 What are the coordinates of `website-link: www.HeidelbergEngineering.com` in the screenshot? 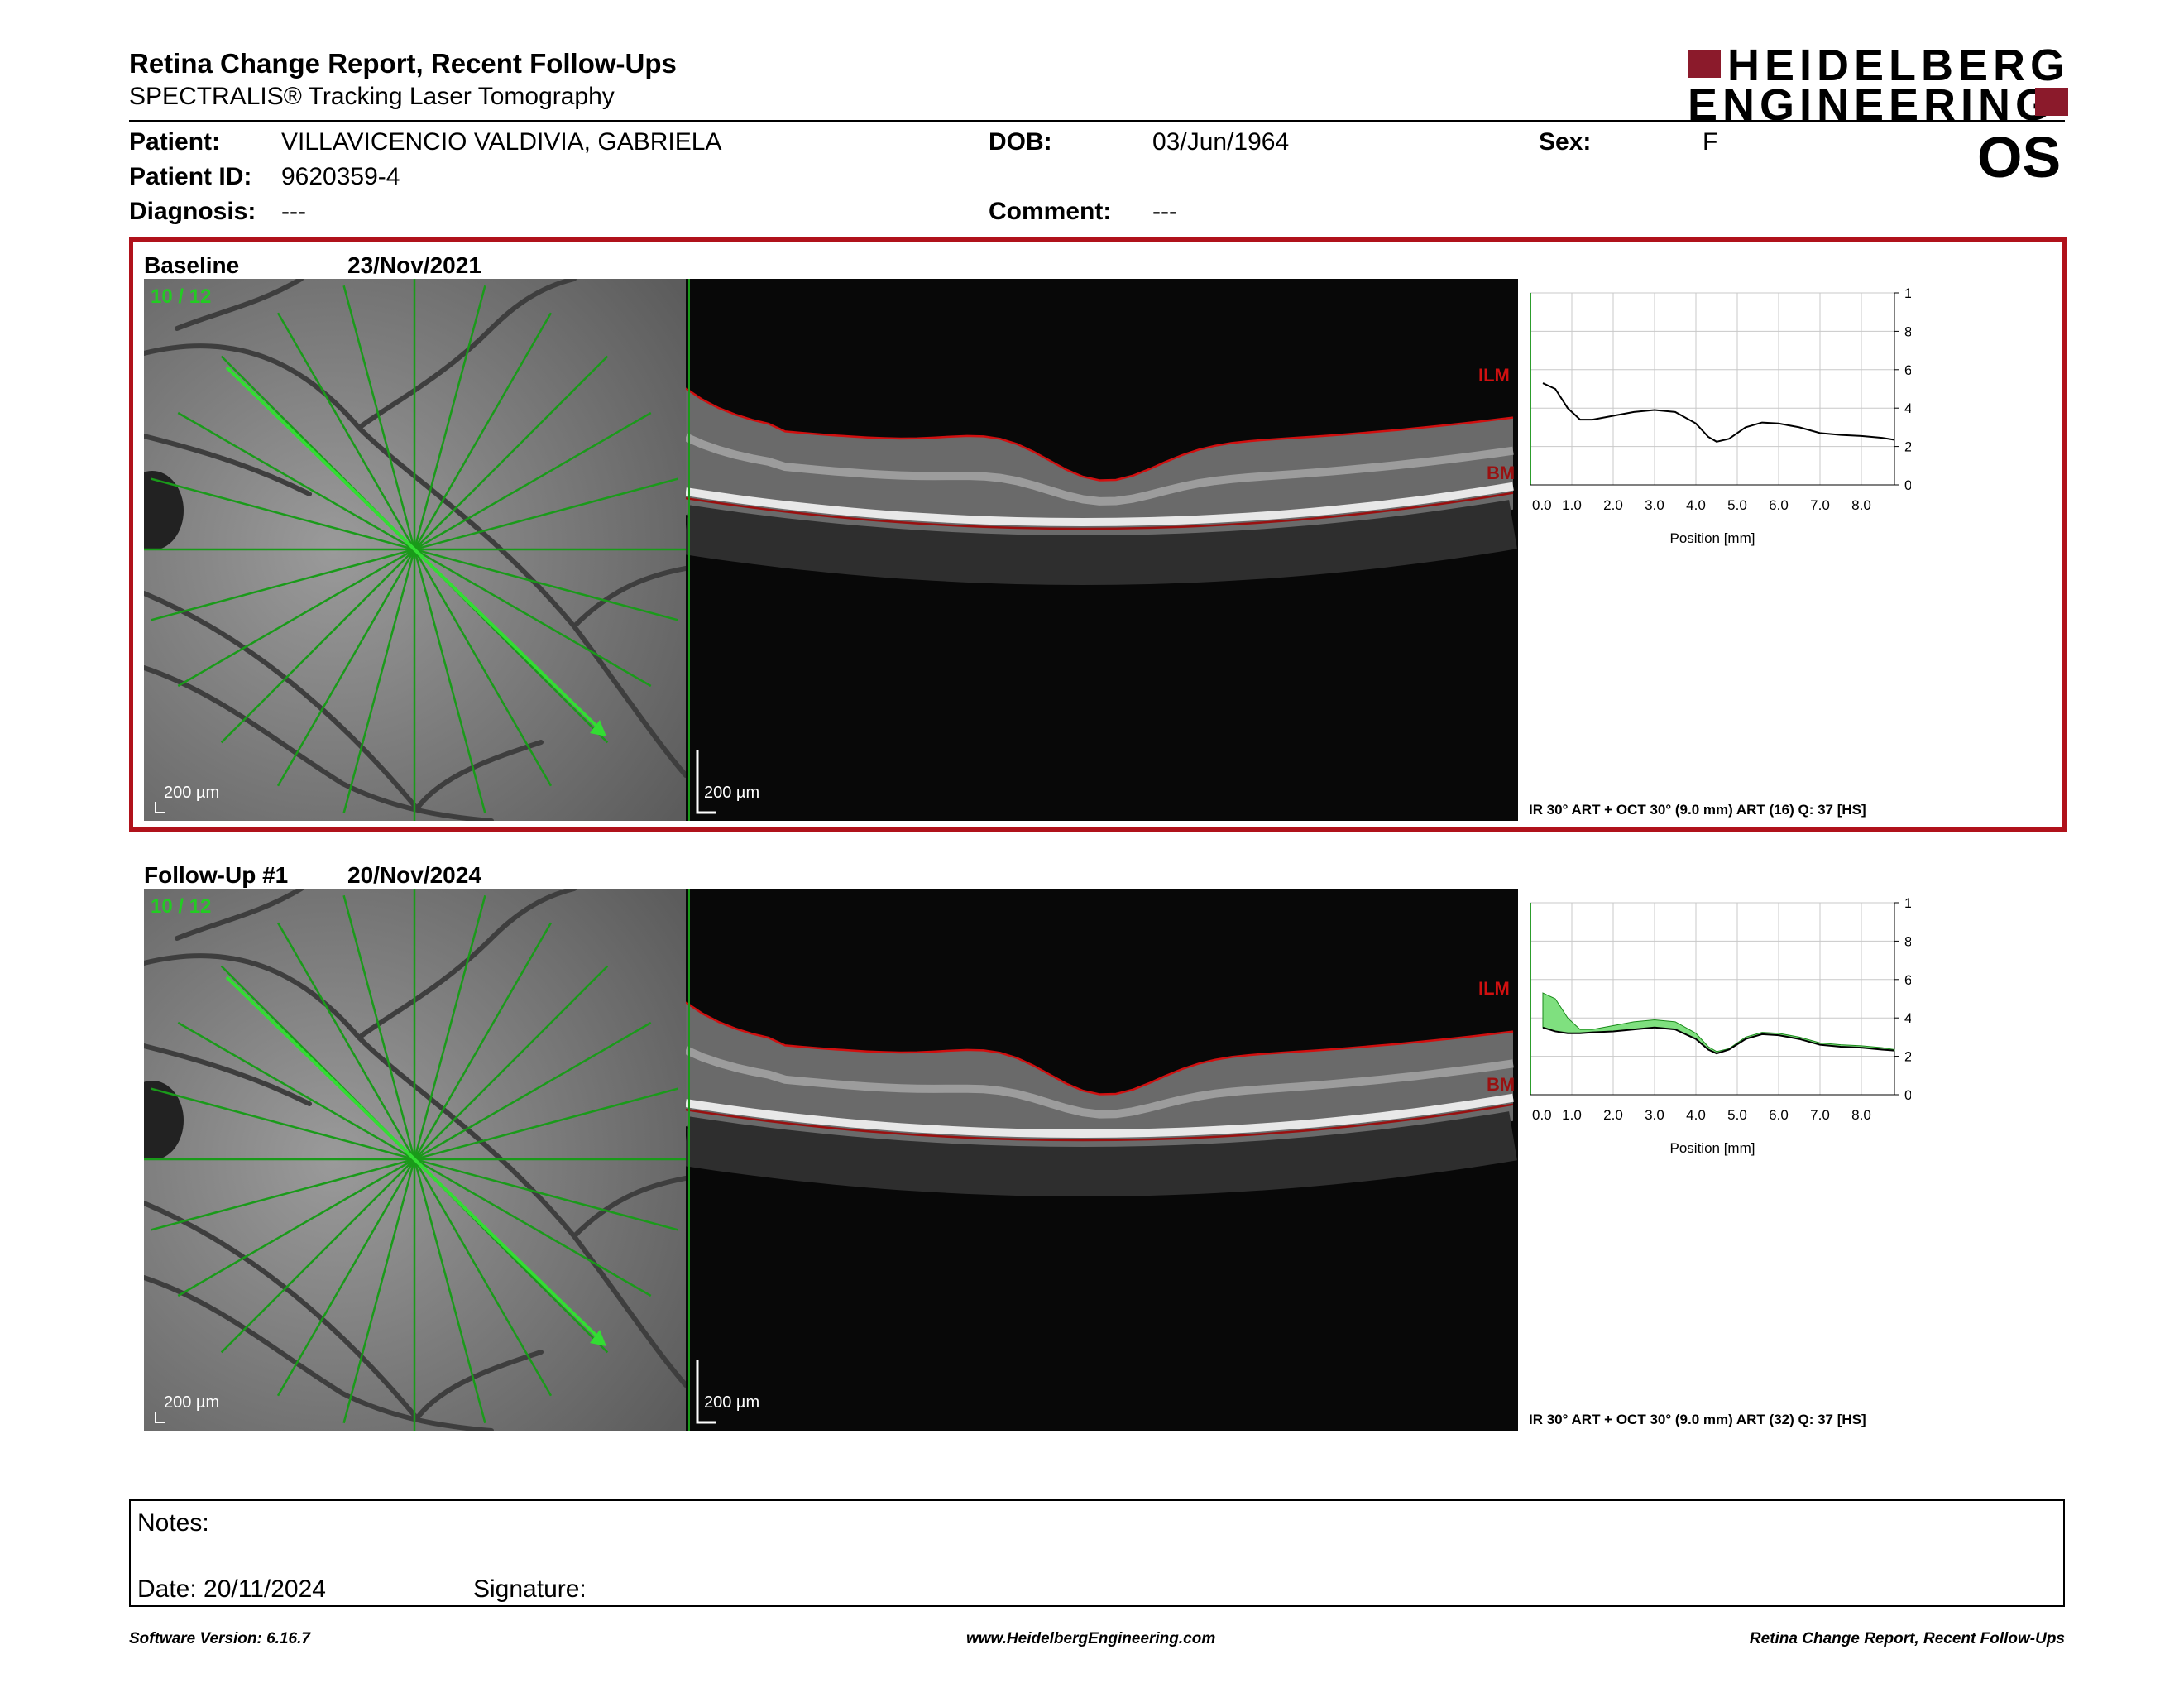 It's located at (1091, 1638).